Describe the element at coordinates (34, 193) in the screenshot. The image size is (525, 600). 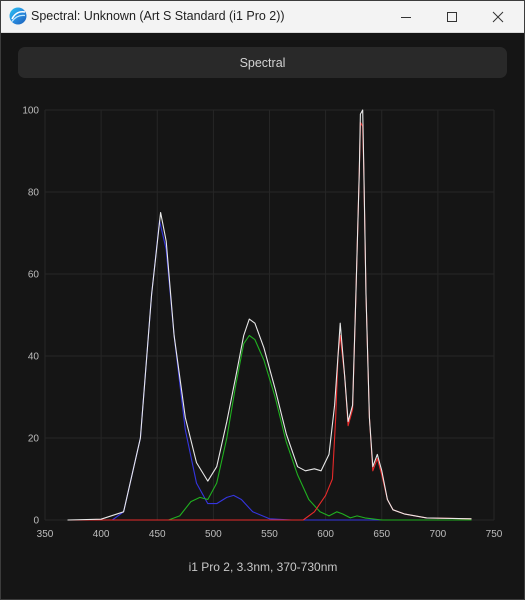
I see `y-tick-label: 80` at that location.